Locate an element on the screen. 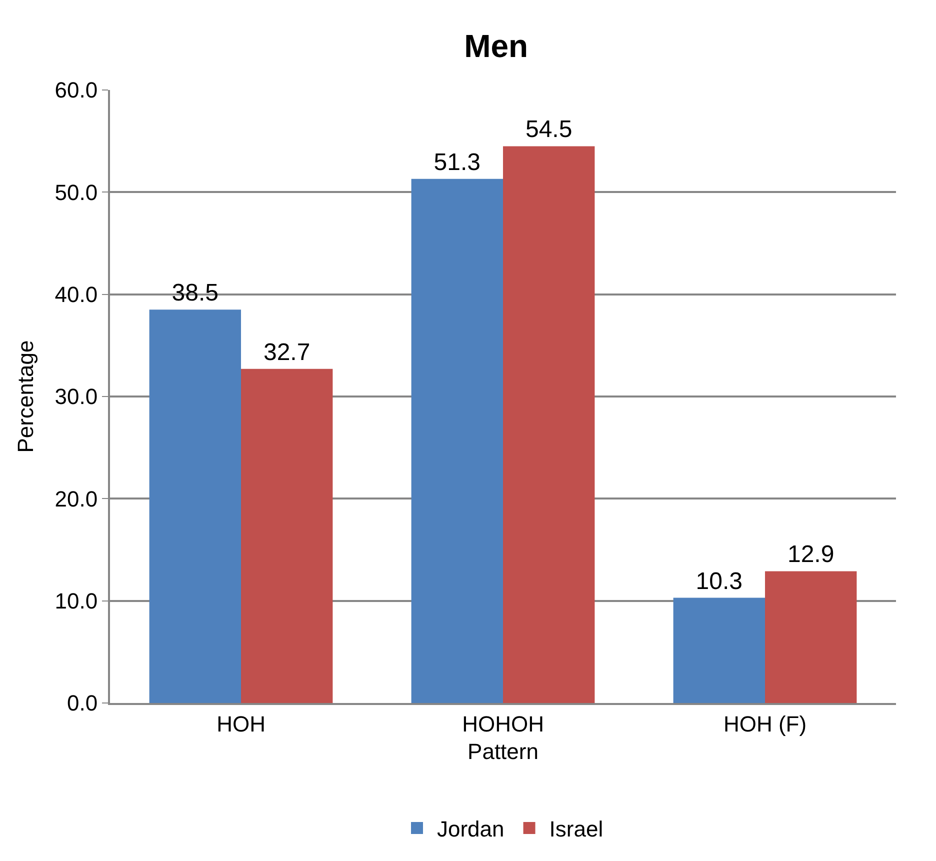  y-tick-label: 30.0 is located at coordinates (76, 397).